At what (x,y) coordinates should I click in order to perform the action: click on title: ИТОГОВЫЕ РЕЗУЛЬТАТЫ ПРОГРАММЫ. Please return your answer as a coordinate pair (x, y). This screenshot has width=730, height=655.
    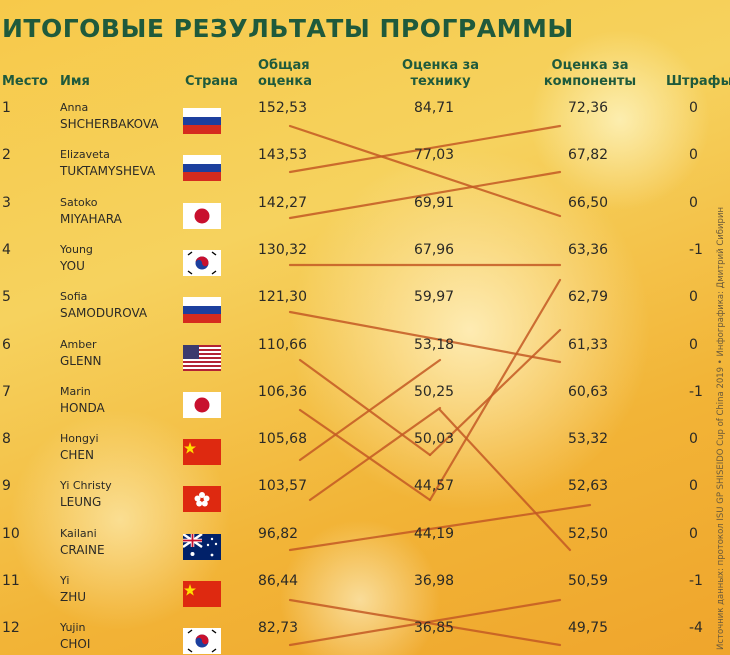
    Looking at the image, I should click on (288, 28).